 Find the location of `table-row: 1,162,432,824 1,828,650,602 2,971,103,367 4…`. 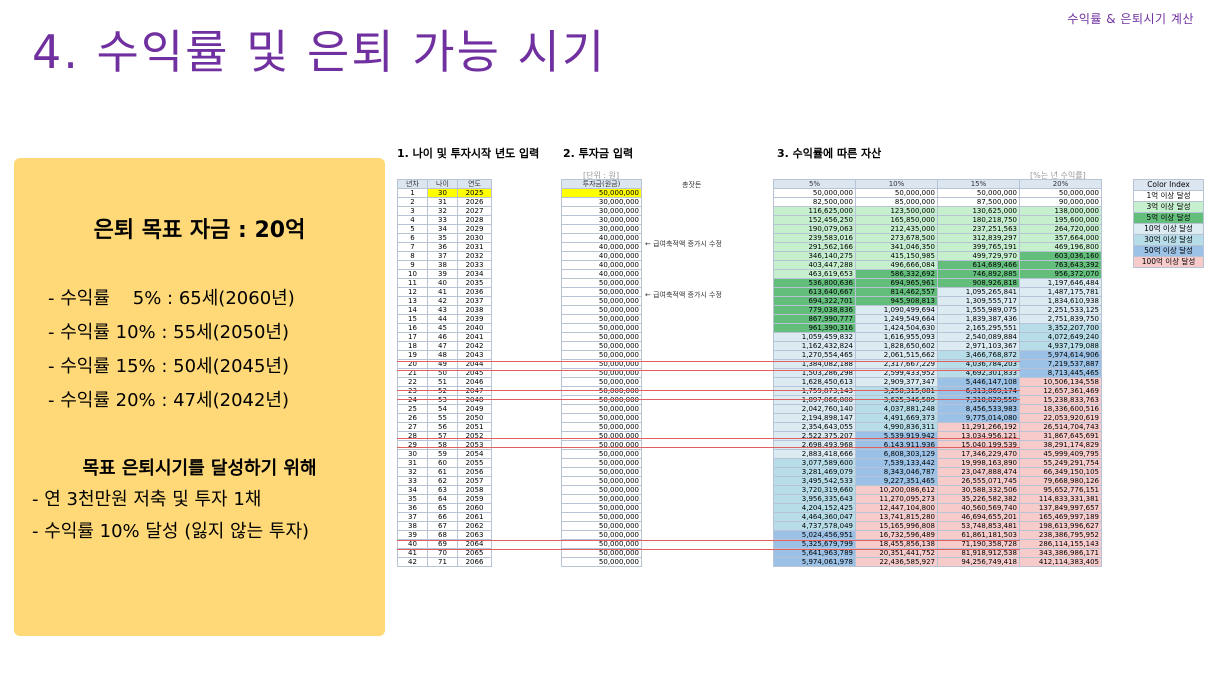

table-row: 1,162,432,824 1,828,650,602 2,971,103,367 4… is located at coordinates (937, 346).